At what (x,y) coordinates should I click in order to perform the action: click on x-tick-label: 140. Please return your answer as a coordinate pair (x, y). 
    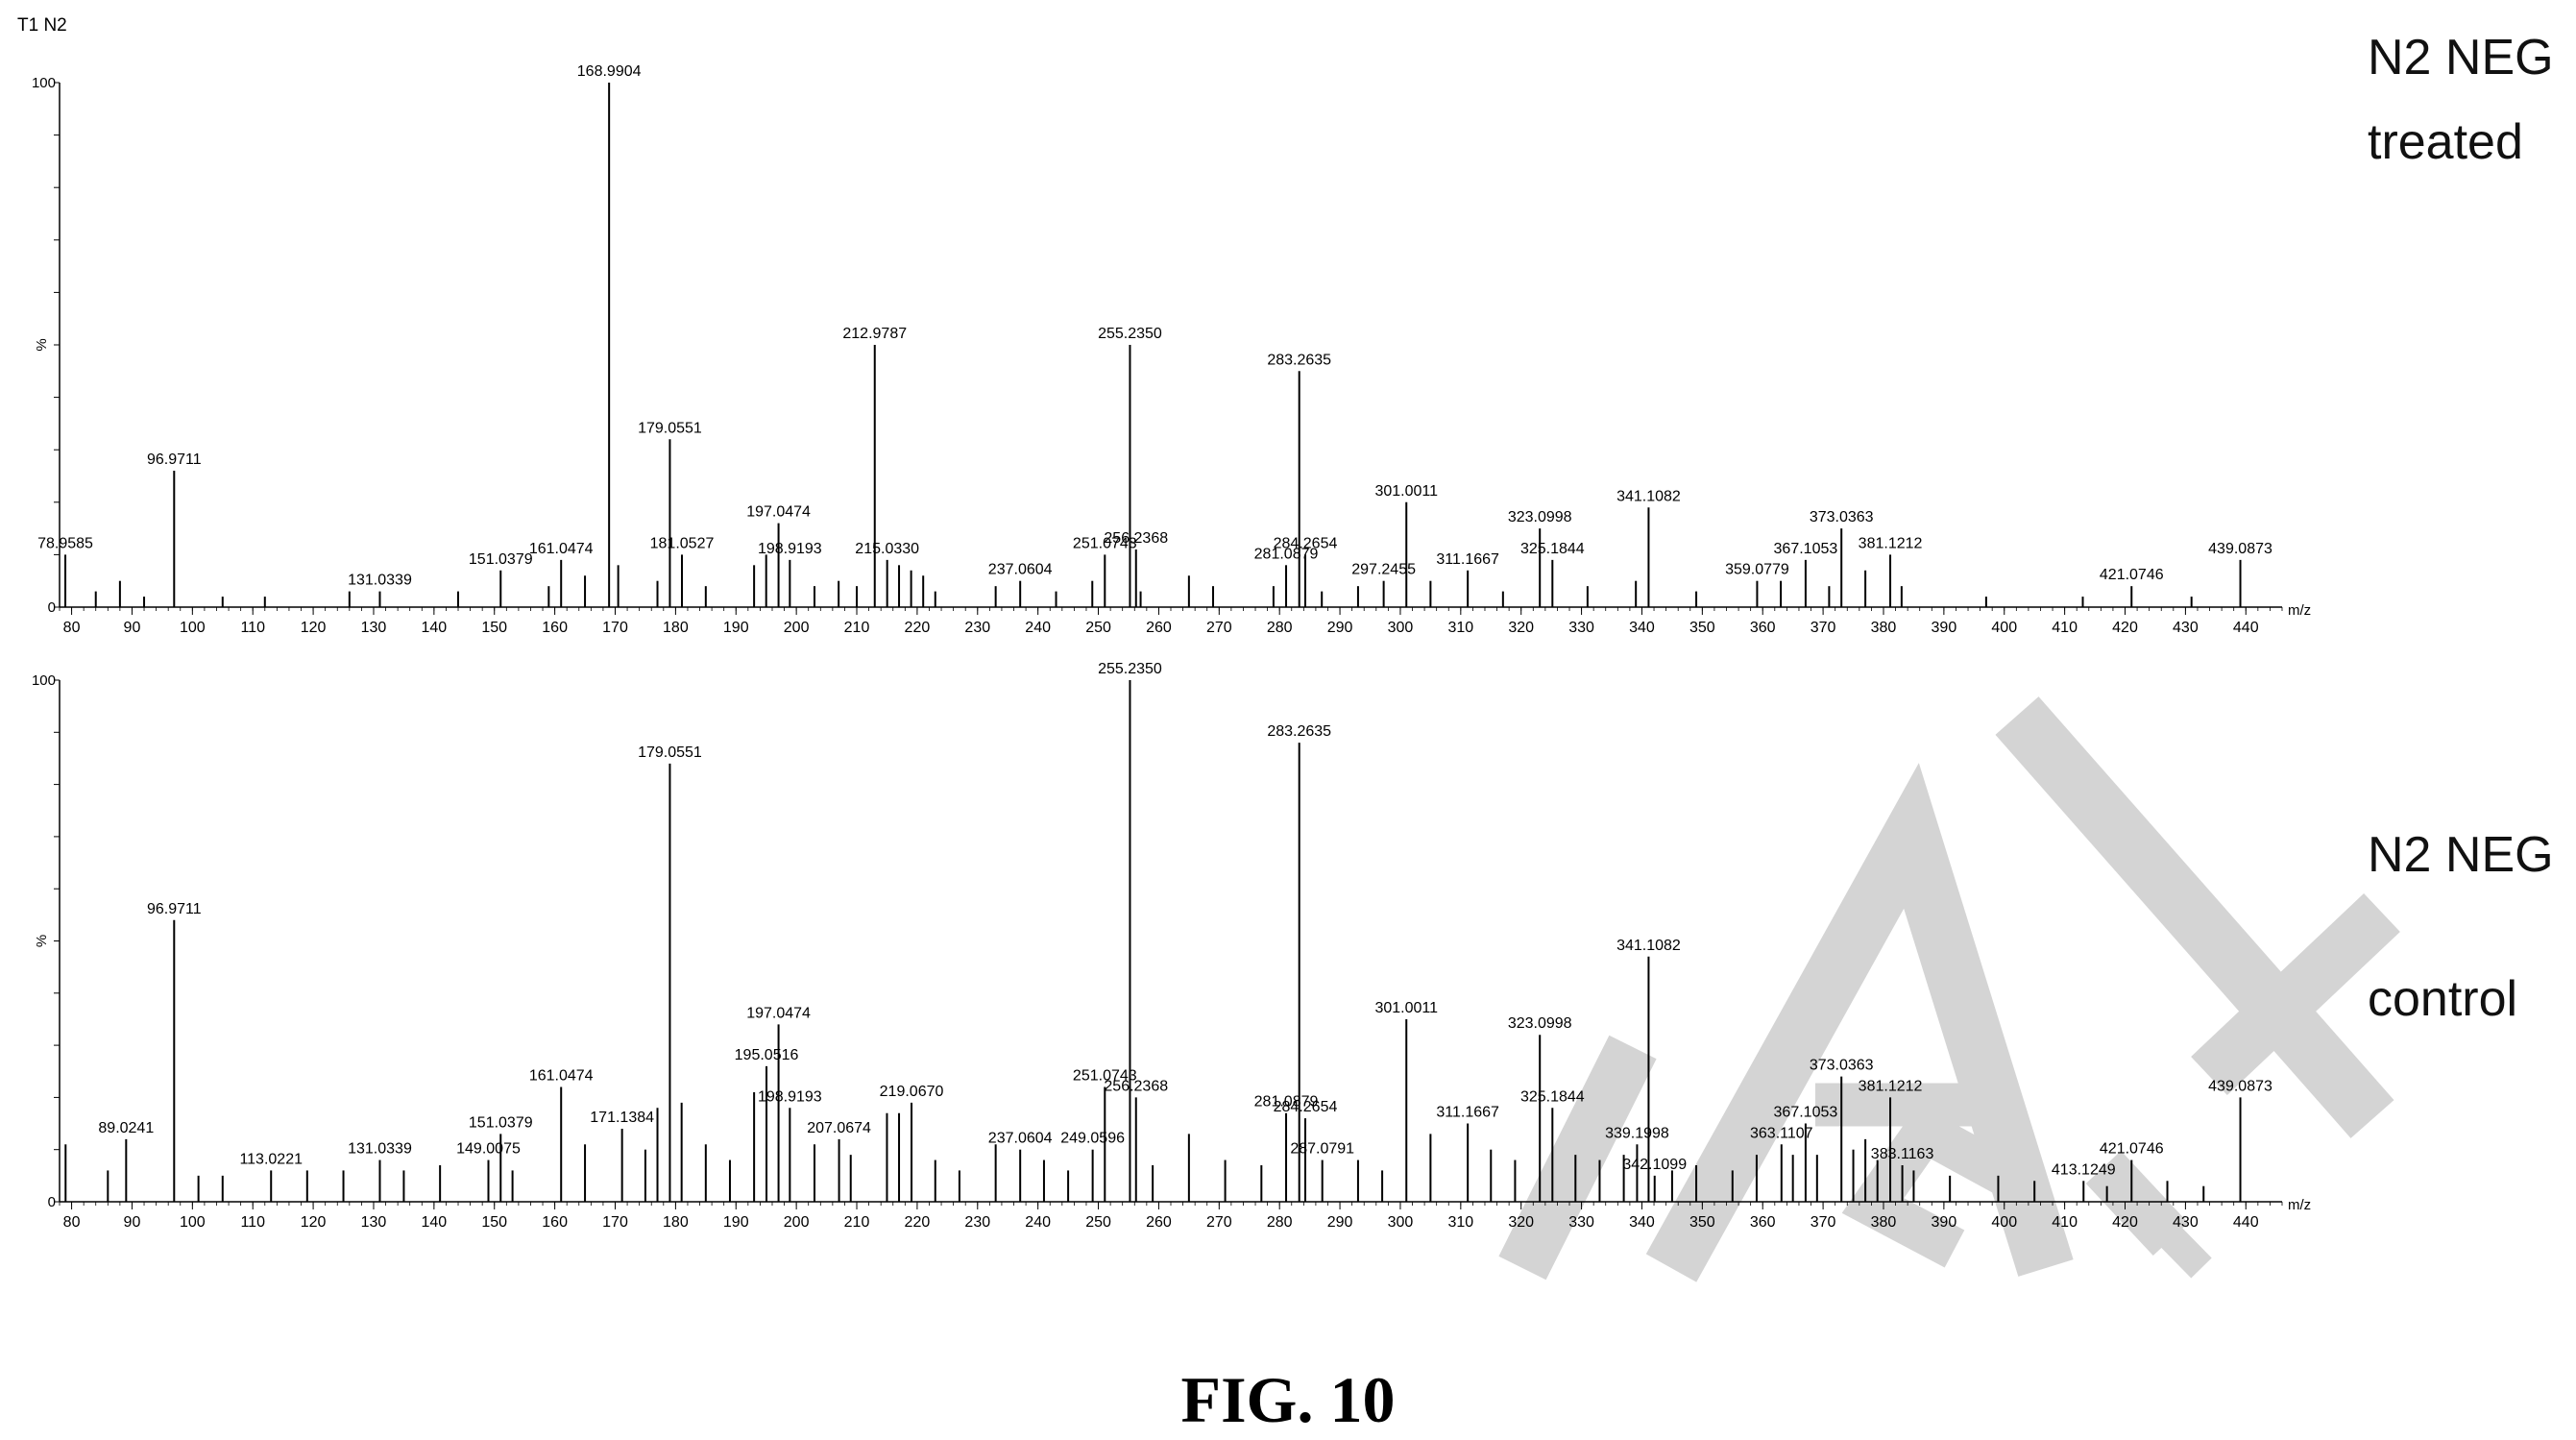
    Looking at the image, I should click on (435, 628).